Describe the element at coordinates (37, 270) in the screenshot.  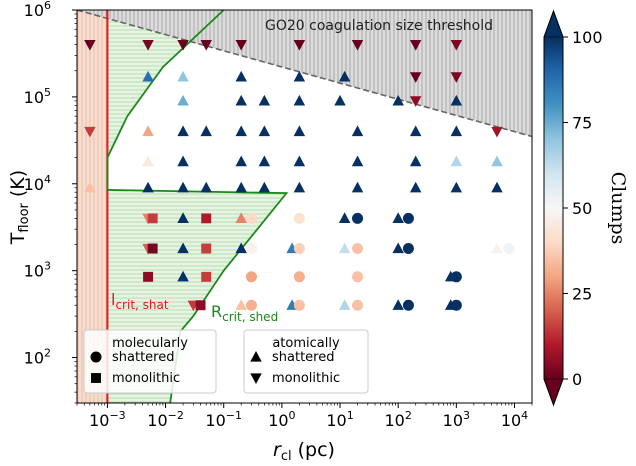
I see `y-tick-label: 10³` at that location.